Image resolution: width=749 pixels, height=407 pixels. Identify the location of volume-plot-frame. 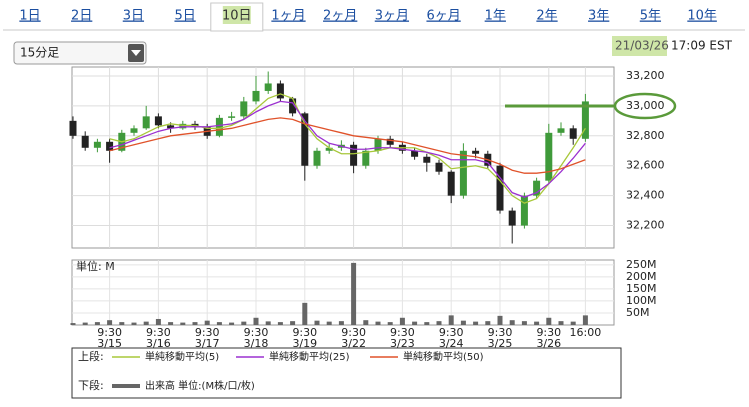
(343, 292).